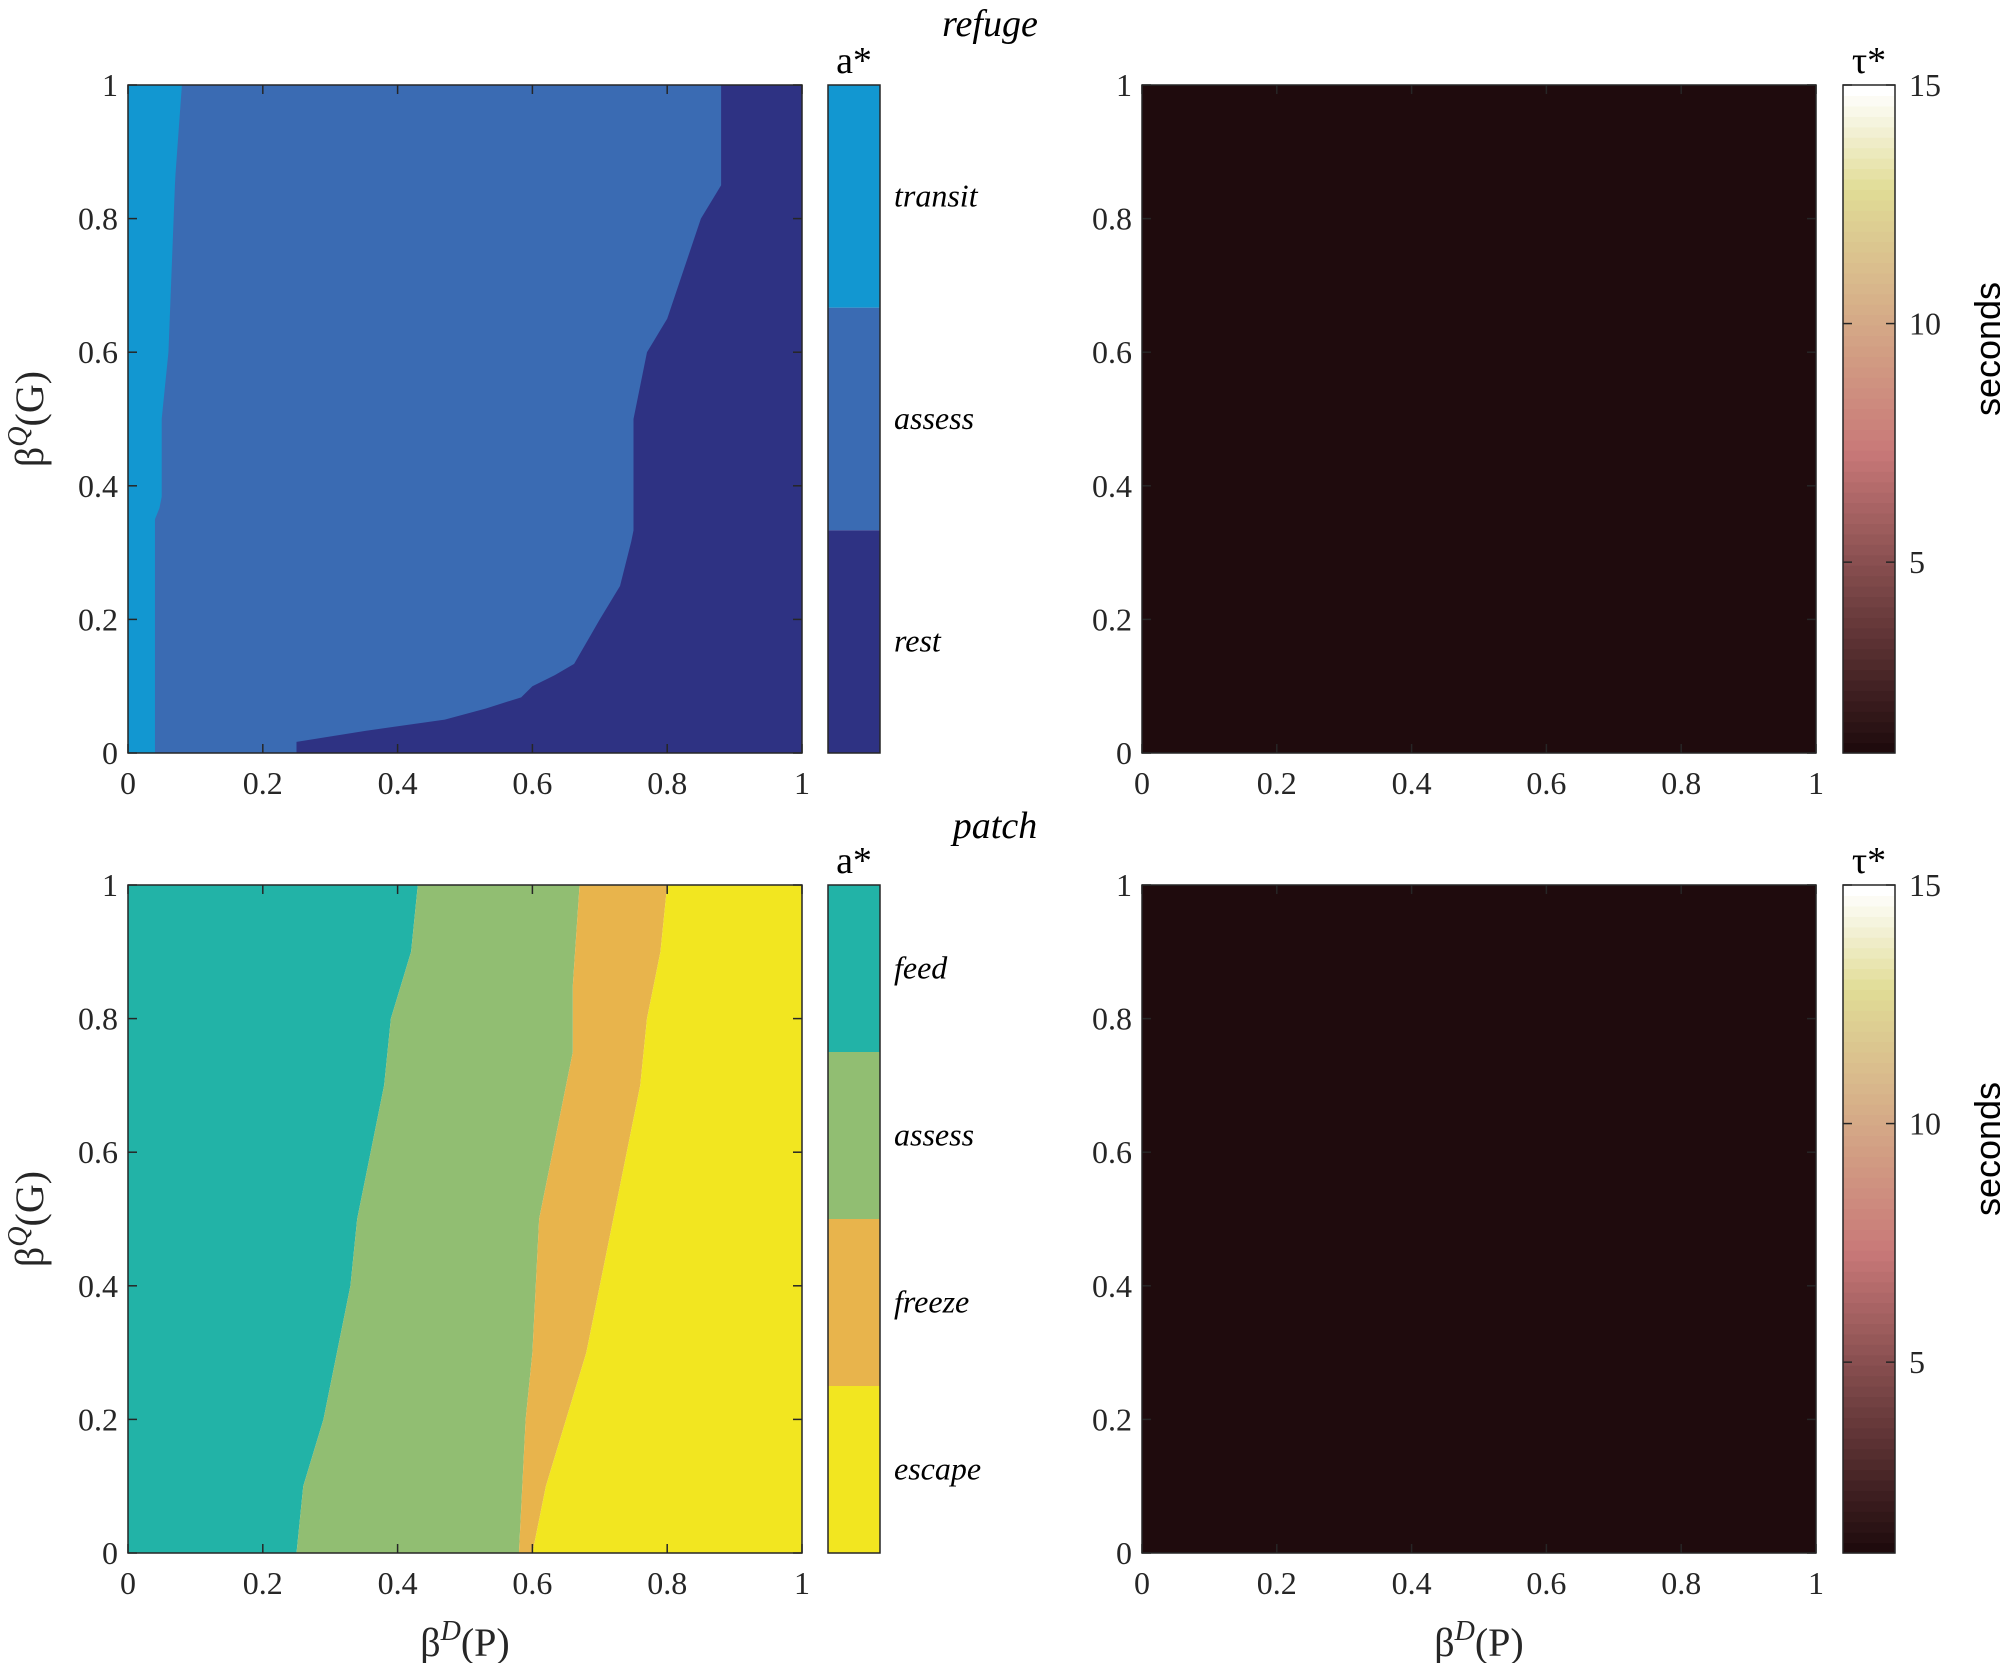  What do you see at coordinates (854, 641) in the screenshot?
I see `colorbar-segment-rest` at bounding box center [854, 641].